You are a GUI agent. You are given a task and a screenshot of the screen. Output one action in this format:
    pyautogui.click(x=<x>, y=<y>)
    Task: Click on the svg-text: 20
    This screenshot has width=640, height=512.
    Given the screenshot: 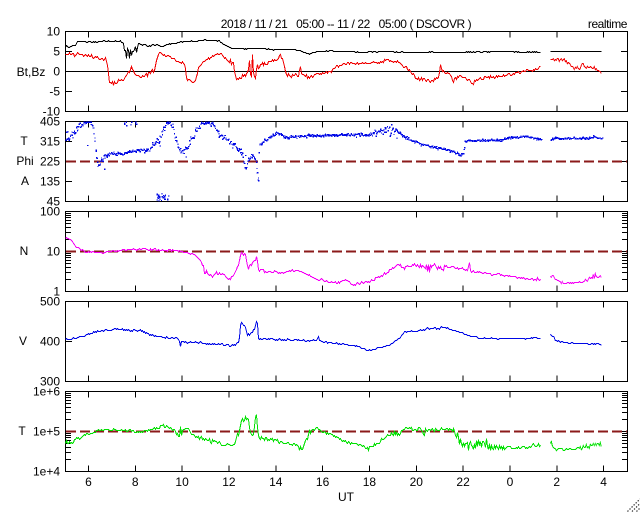 What is the action you would take?
    pyautogui.click(x=417, y=482)
    